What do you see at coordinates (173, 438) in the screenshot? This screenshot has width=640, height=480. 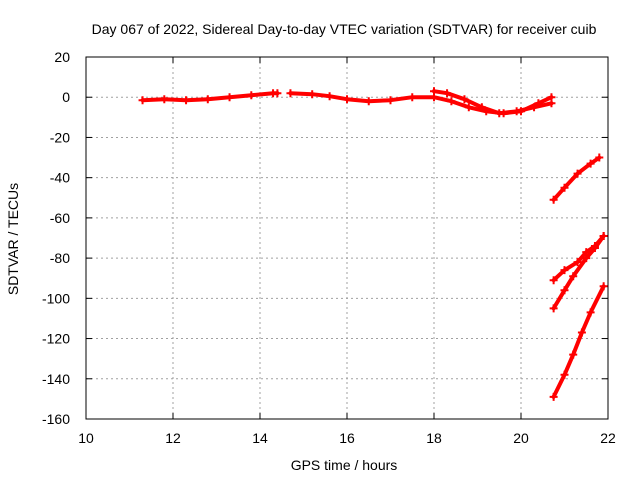 I see `x-tick-label: 12` at bounding box center [173, 438].